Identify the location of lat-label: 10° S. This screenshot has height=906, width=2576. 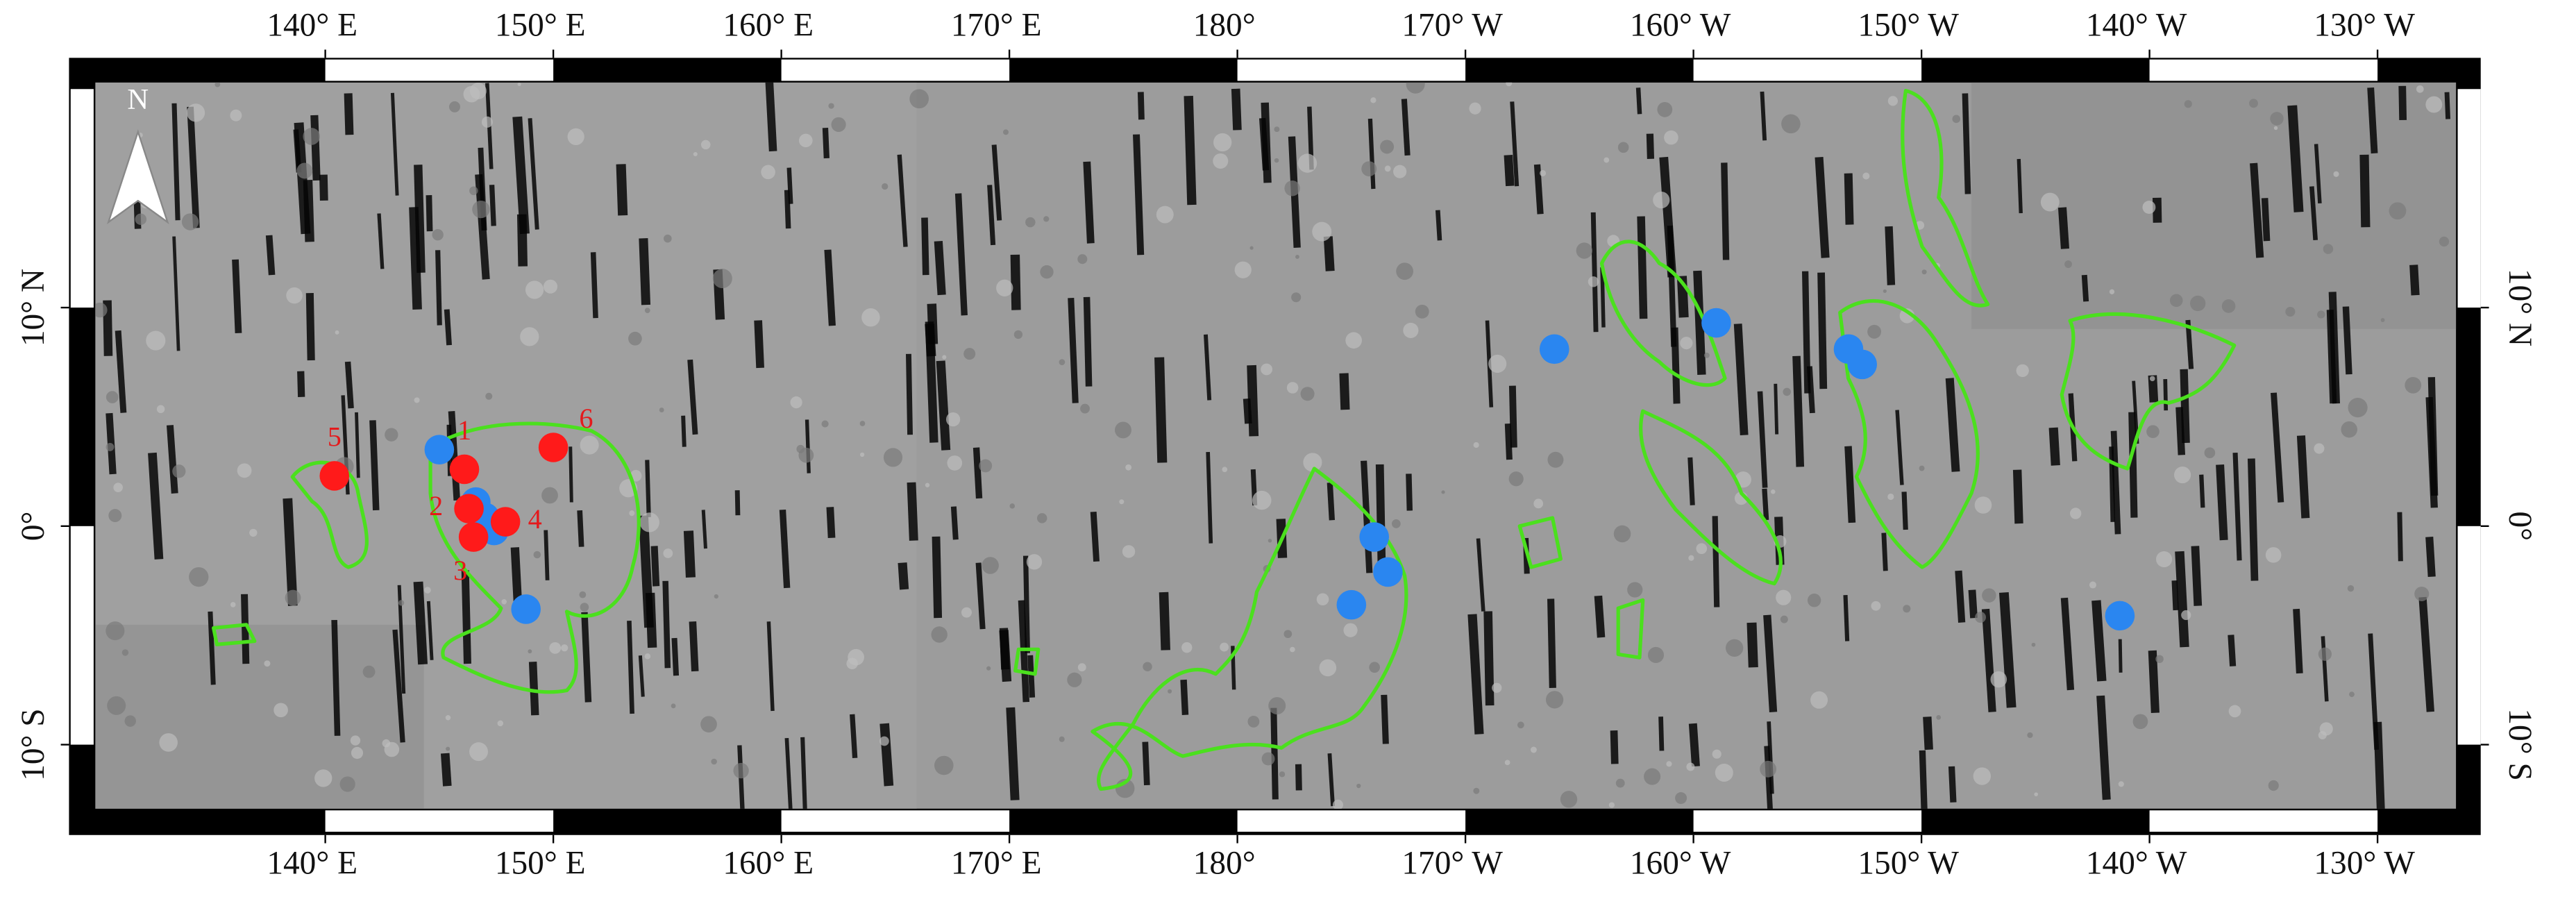
(33, 744).